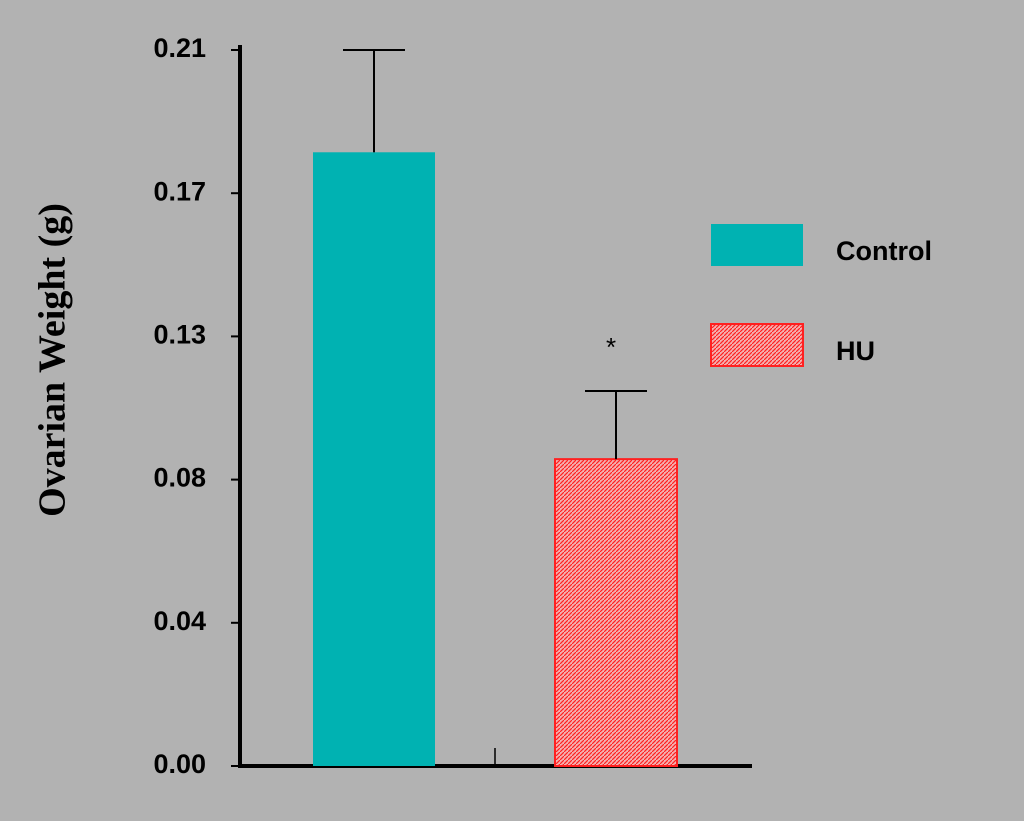 The image size is (1024, 821). I want to click on legend-label: HU, so click(855, 351).